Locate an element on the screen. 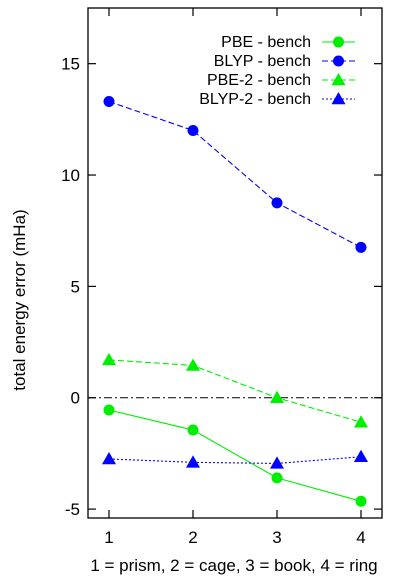 Image resolution: width=415 pixels, height=581 pixels. y-tick-label: -5 is located at coordinates (72, 509).